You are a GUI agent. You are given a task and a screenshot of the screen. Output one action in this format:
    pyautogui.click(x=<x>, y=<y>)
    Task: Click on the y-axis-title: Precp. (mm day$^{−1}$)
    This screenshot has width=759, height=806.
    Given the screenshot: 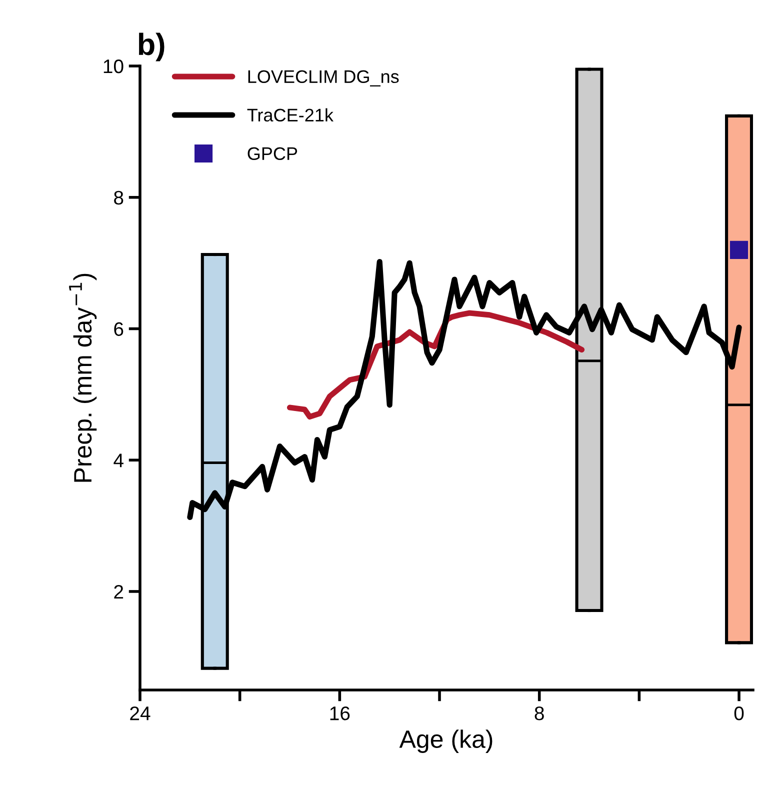 What is the action you would take?
    pyautogui.click(x=83, y=378)
    